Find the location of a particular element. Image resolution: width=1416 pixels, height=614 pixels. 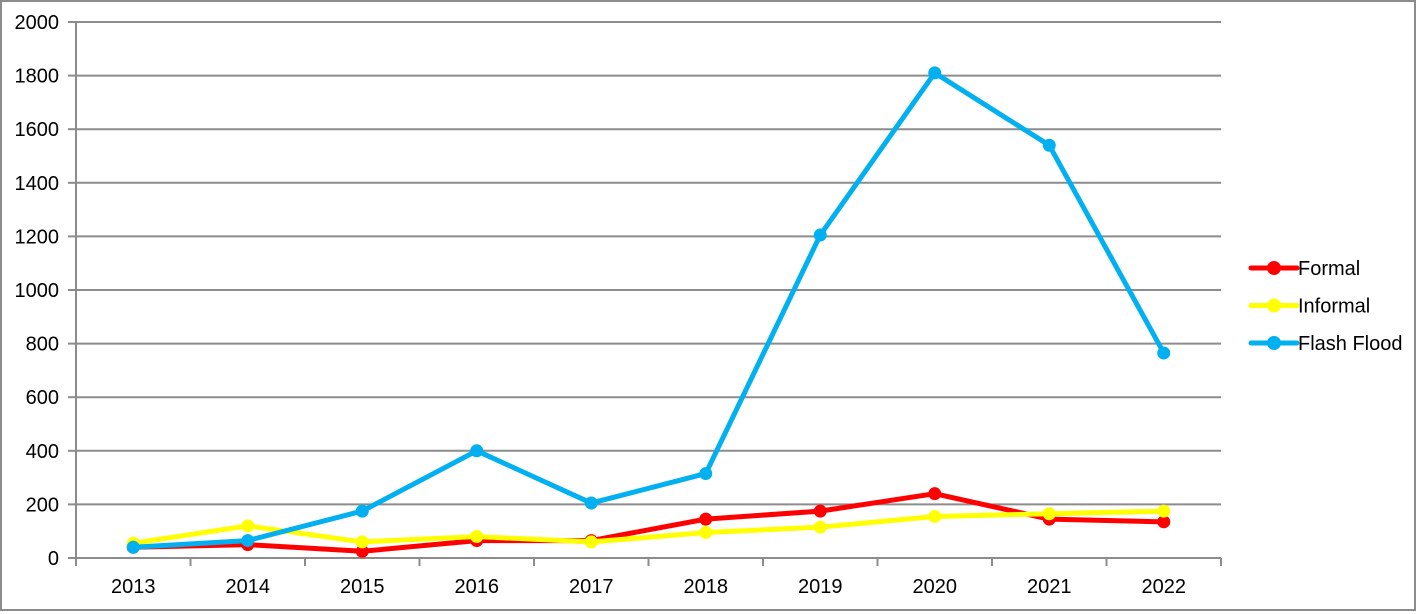

data-point-informal-2015 is located at coordinates (362, 542).